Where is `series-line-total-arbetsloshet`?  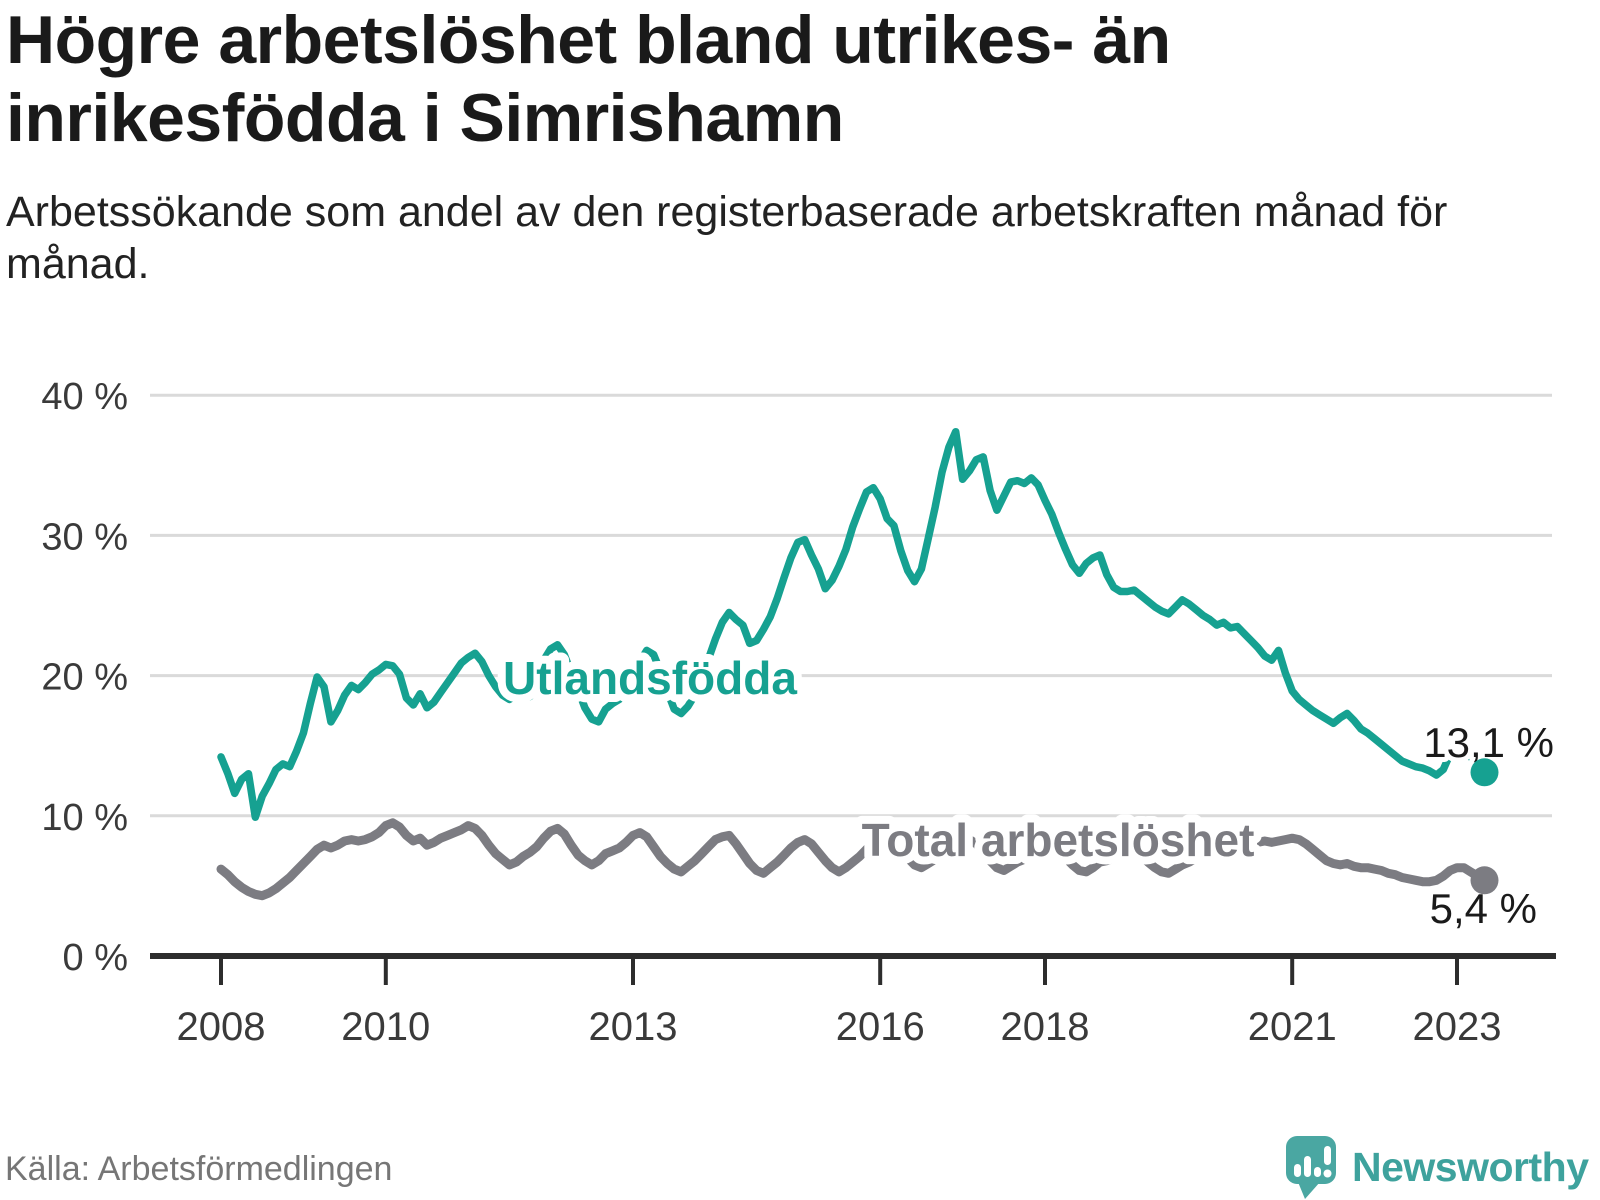
series-line-total-arbetsloshet is located at coordinates (852, 859).